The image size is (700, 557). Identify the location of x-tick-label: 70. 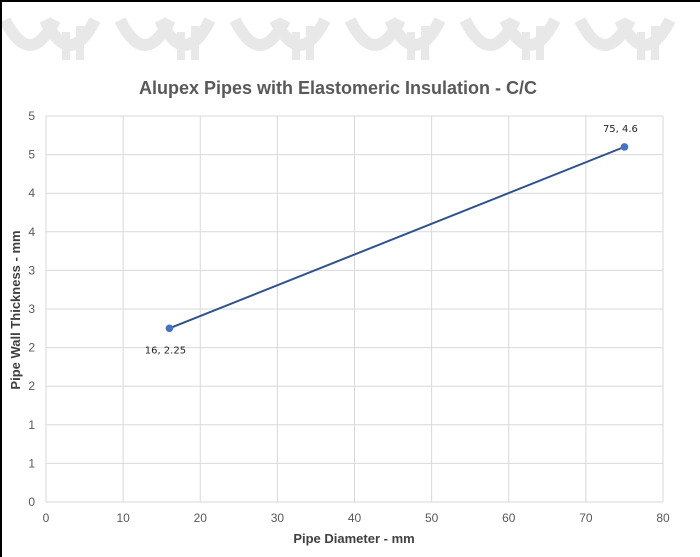
(586, 518).